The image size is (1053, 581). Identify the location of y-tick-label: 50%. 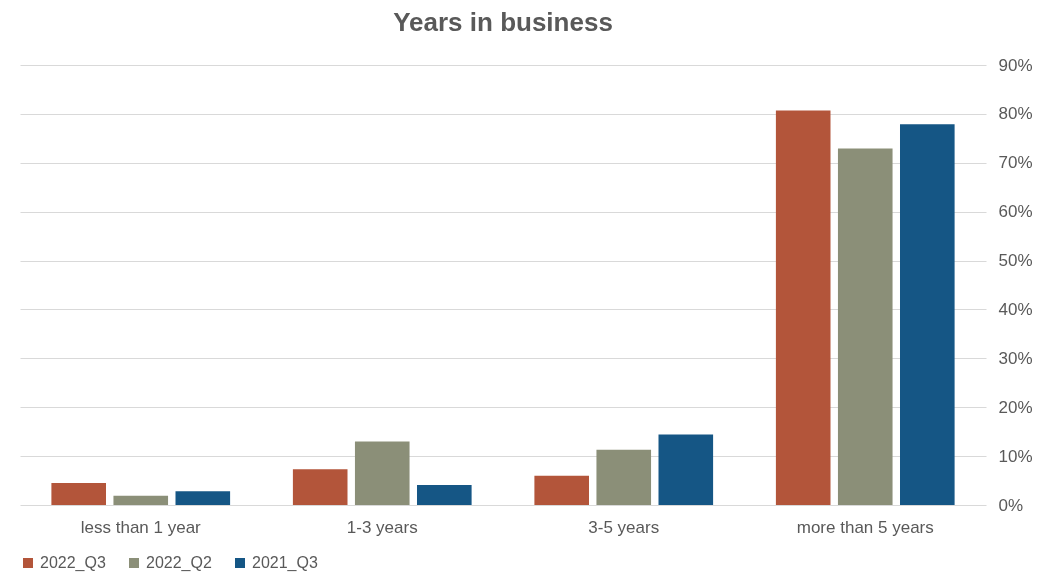
(1015, 261).